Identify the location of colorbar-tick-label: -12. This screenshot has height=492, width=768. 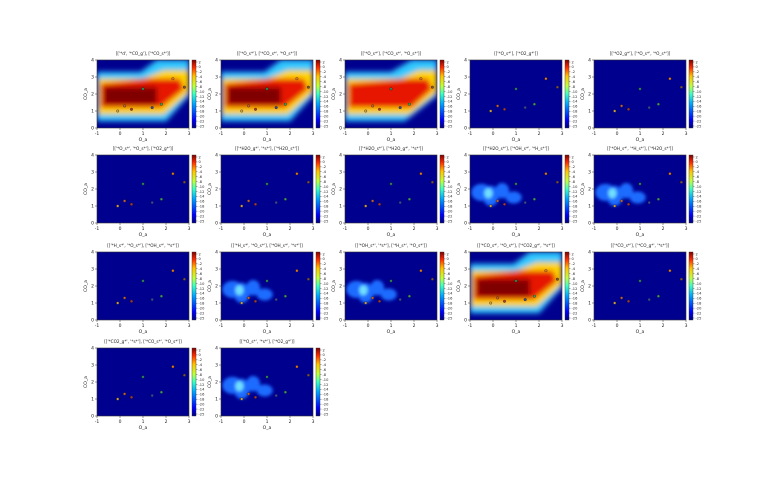
(326, 97).